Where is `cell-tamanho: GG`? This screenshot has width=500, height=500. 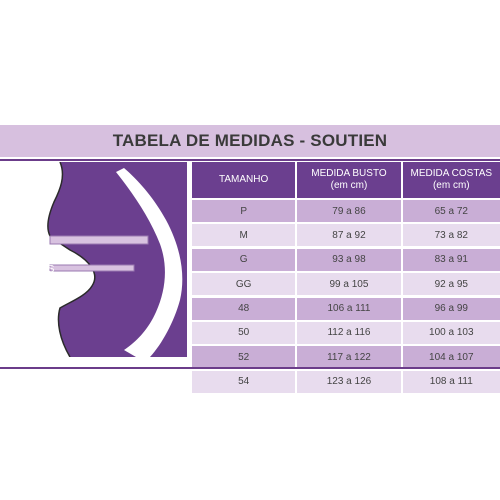
cell-tamanho: GG is located at coordinates (244, 284).